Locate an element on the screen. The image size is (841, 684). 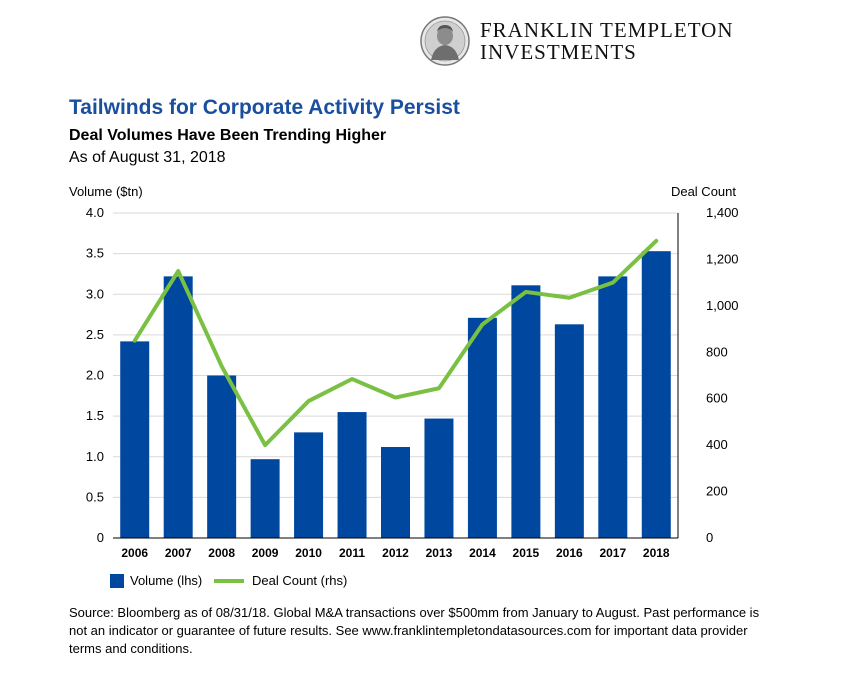
as-of-date: As of August 31, 2018 is located at coordinates (147, 157).